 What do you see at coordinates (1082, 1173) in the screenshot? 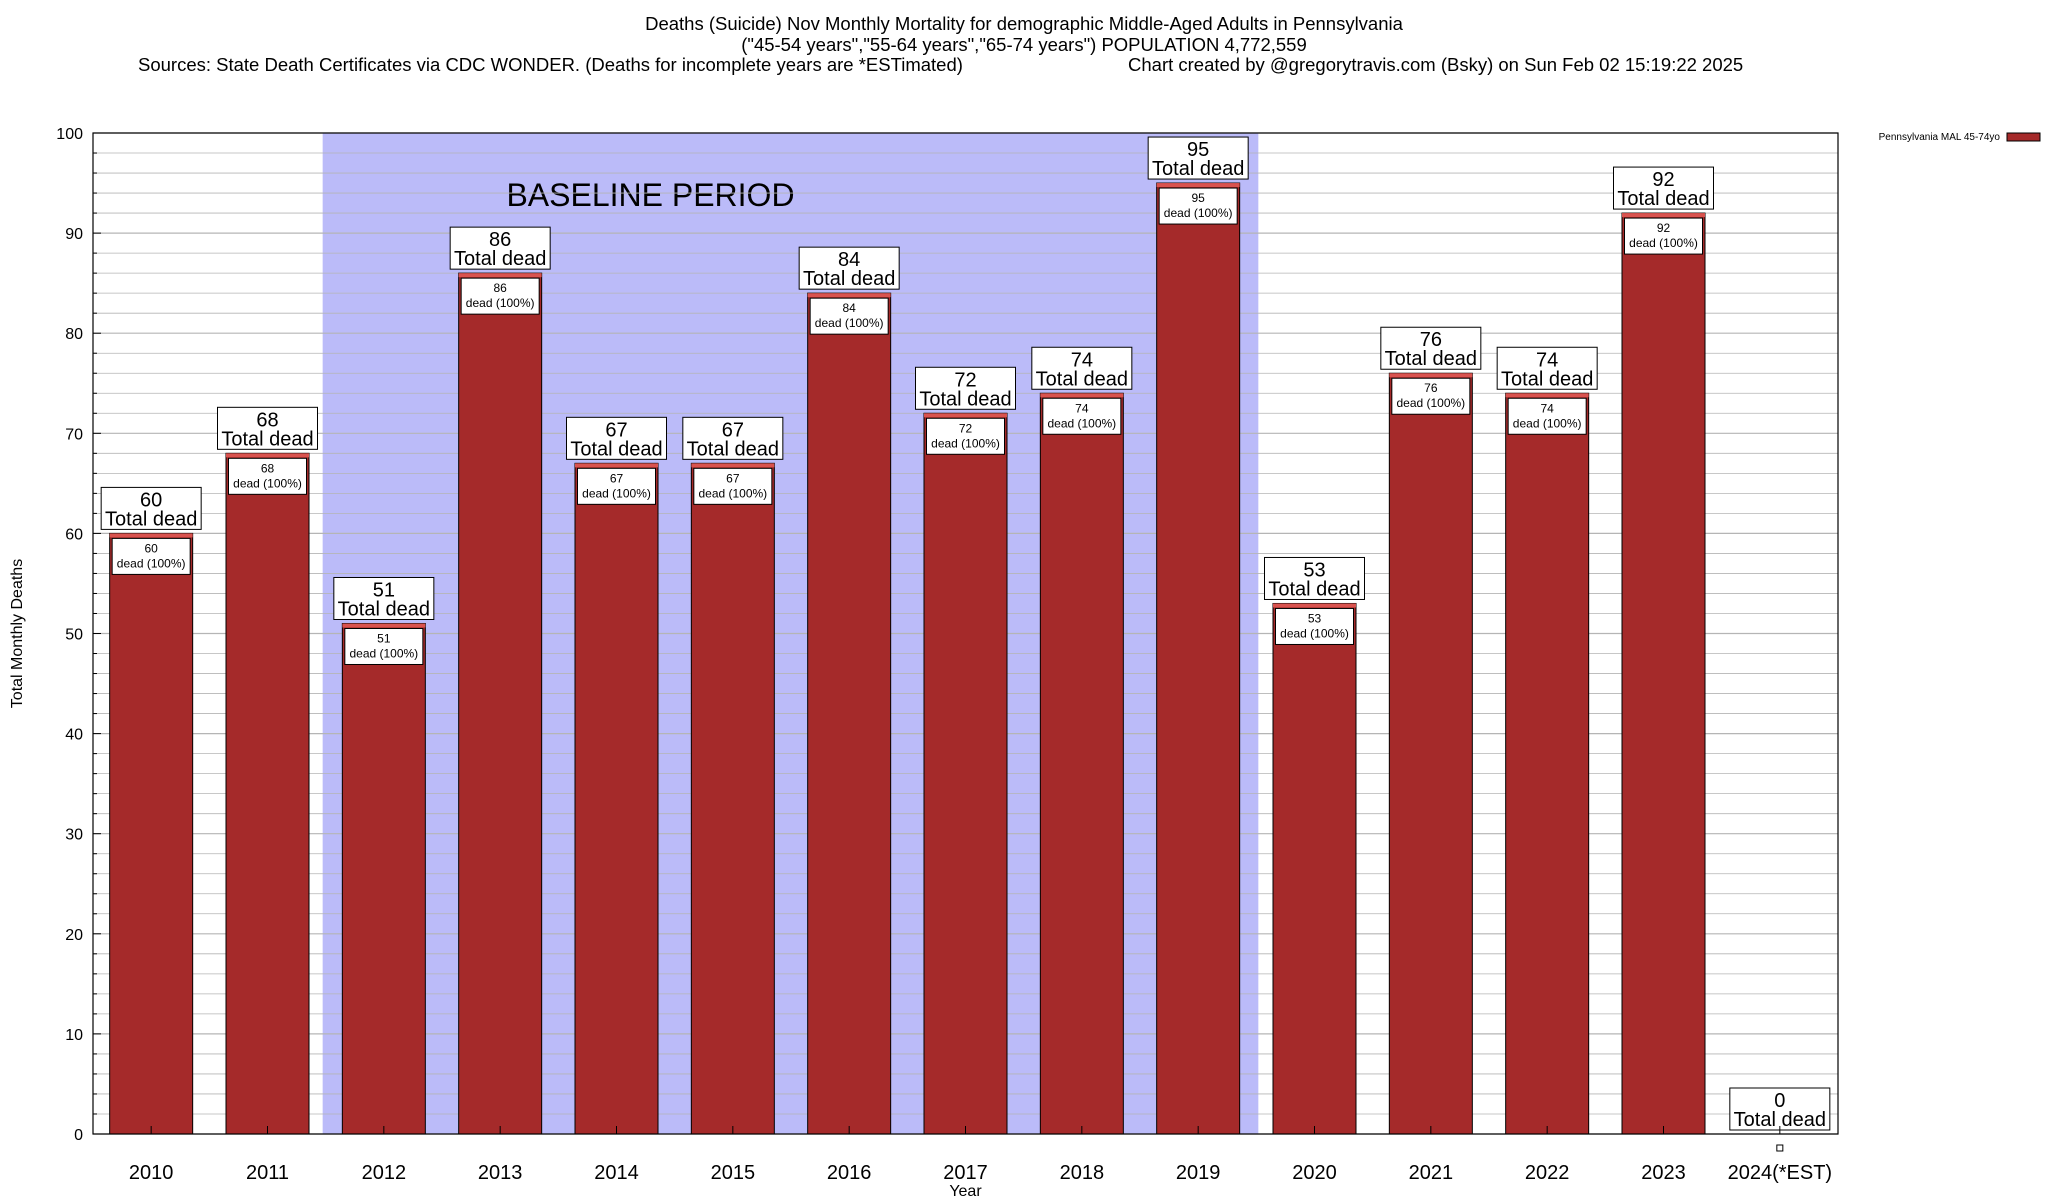
I see `x-tick-label: 2018` at bounding box center [1082, 1173].